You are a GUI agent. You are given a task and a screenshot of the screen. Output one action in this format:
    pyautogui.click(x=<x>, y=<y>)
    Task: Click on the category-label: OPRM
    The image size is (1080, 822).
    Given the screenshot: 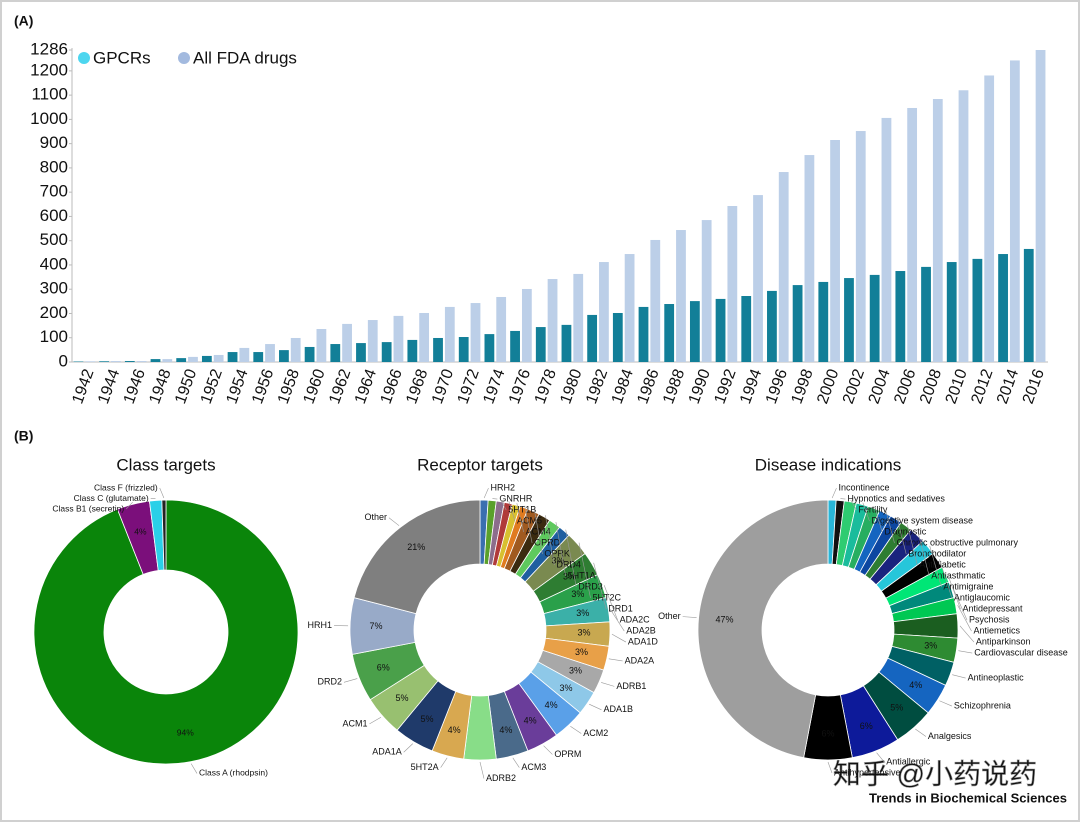 What is the action you would take?
    pyautogui.click(x=567, y=754)
    